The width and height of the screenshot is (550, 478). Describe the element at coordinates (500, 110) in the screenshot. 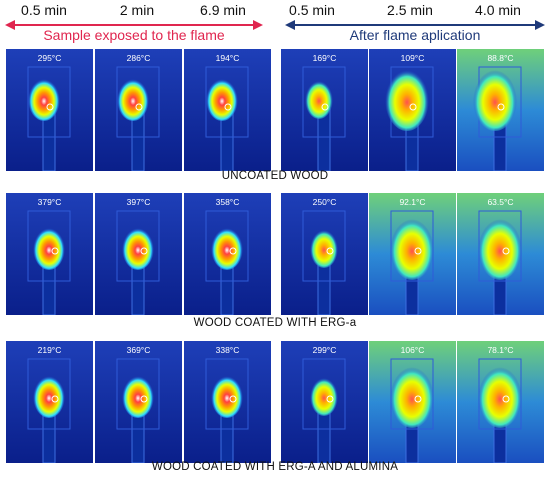

I see `thermal-image-panel: 88.8°C` at that location.